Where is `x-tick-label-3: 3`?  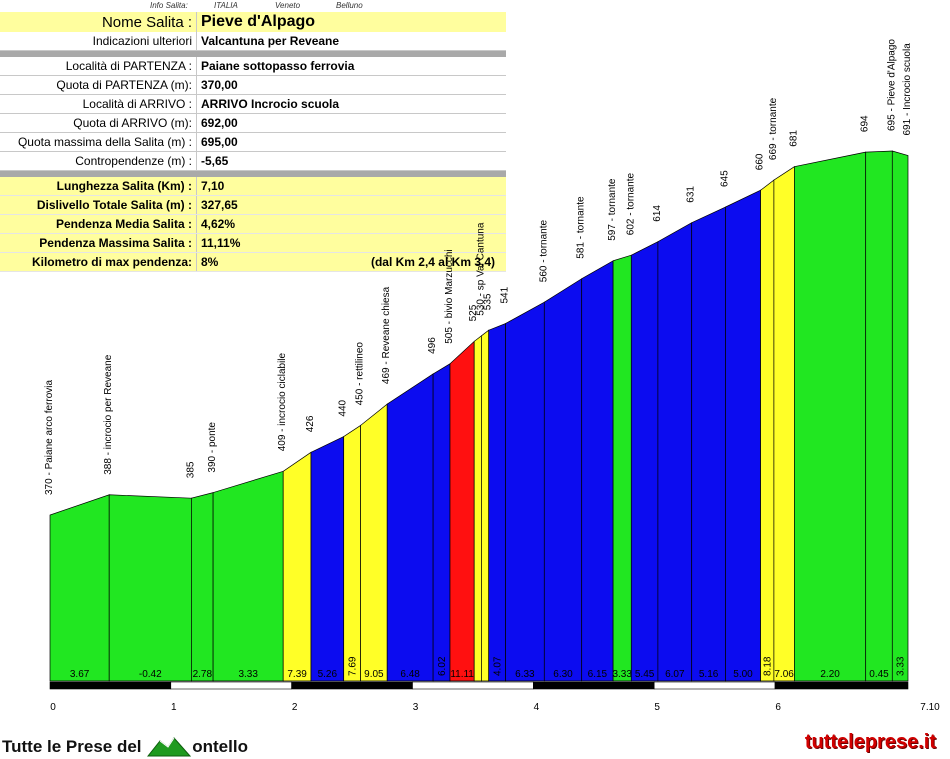 x-tick-label-3: 3 is located at coordinates (416, 707).